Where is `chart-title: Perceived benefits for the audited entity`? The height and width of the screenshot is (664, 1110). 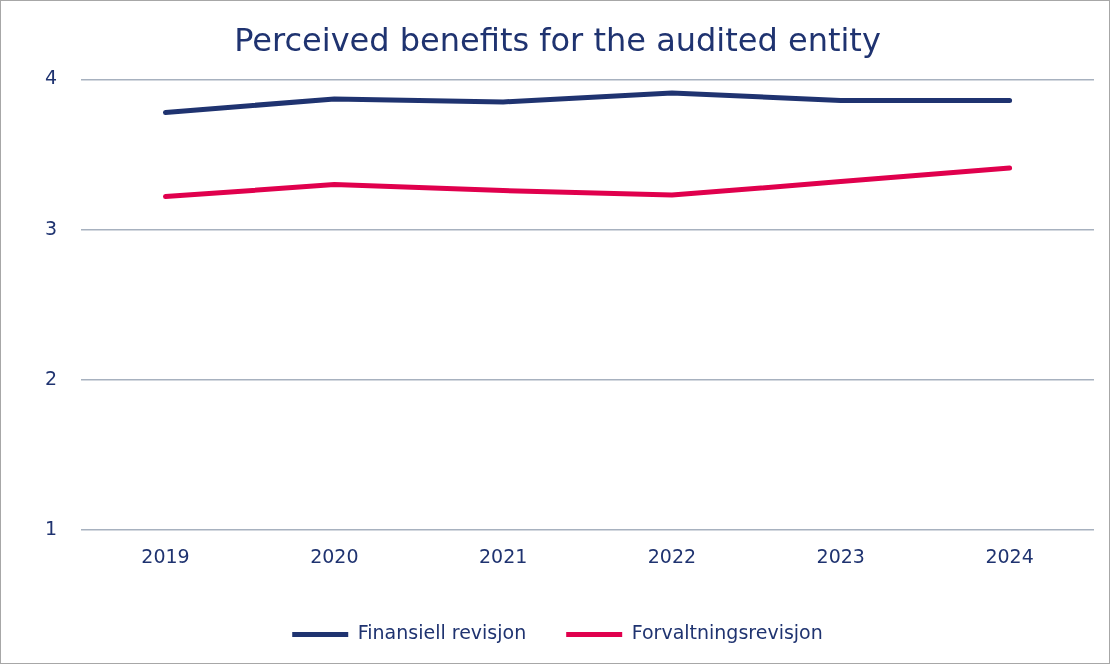 chart-title: Perceived benefits for the audited entity is located at coordinates (557, 39).